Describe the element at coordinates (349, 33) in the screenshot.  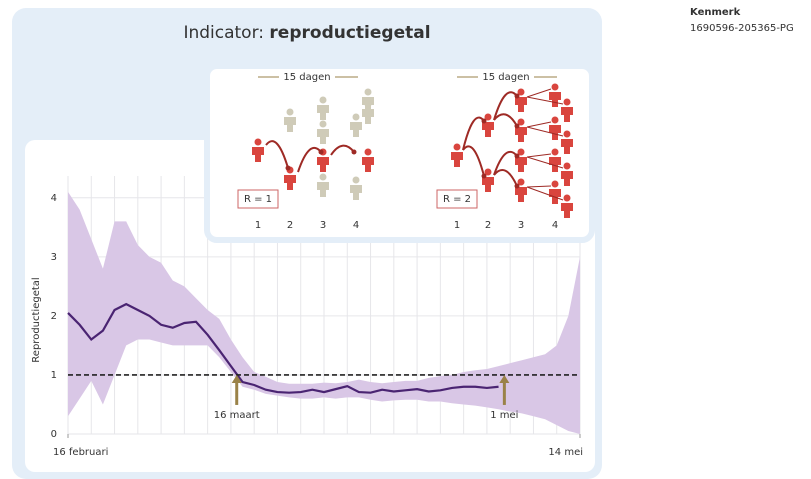
I see `title-emphasis: reproductiegetal` at that location.